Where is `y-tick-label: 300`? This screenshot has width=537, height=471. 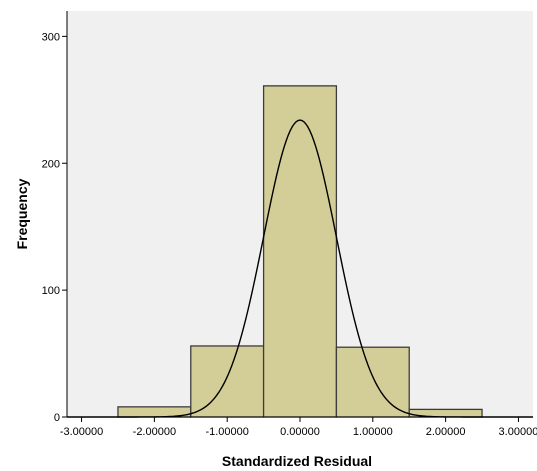
y-tick-label: 300 is located at coordinates (51, 37).